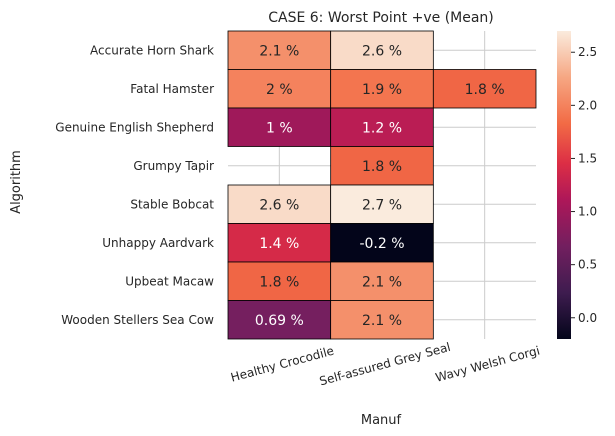 Image resolution: width=615 pixels, height=436 pixels. I want to click on y-tick-label: Genuine English Shepherd, so click(134, 127).